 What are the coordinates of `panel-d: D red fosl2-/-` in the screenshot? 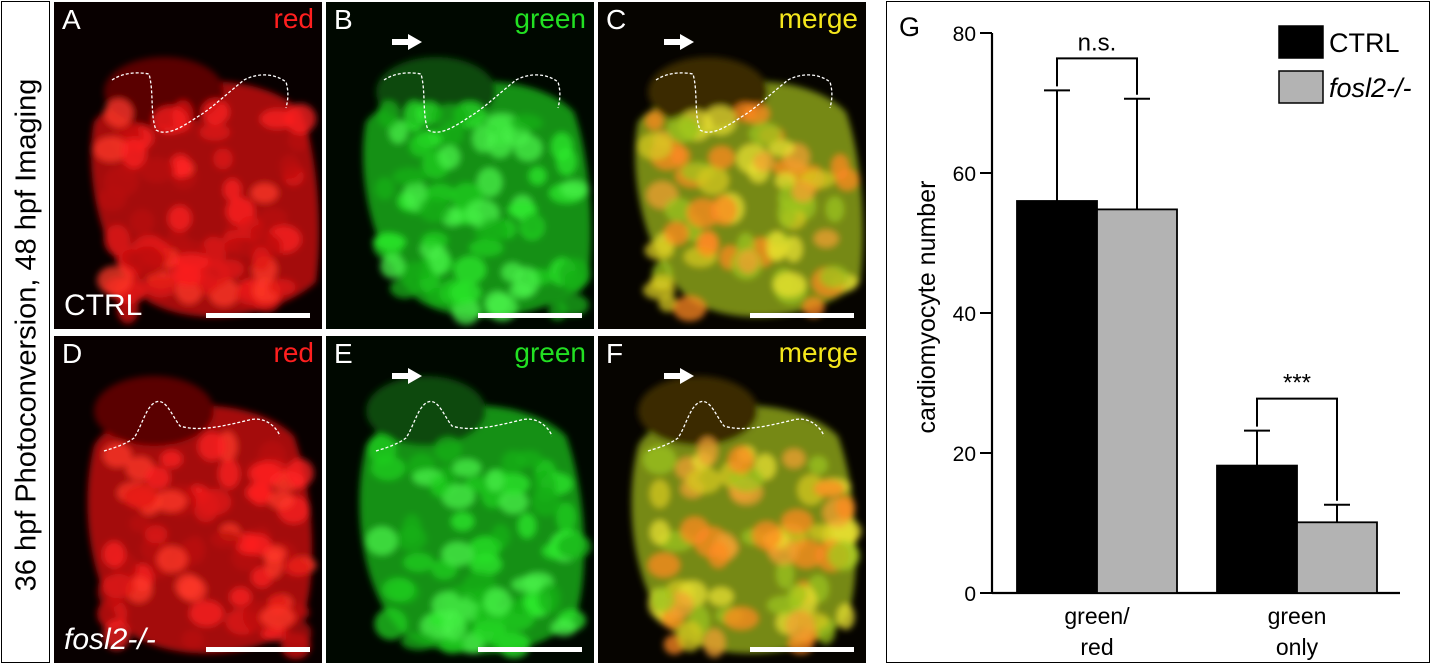 It's located at (188, 499).